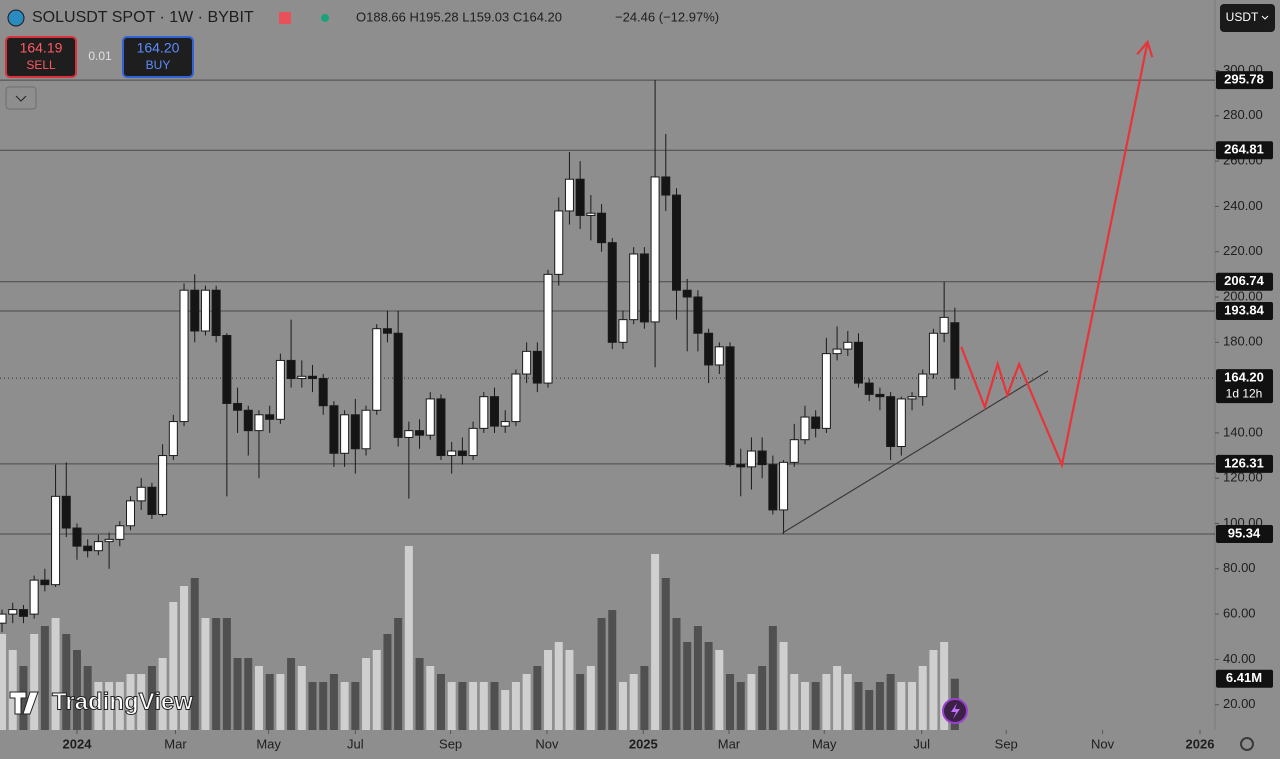  I want to click on logo-icon, so click(24, 703).